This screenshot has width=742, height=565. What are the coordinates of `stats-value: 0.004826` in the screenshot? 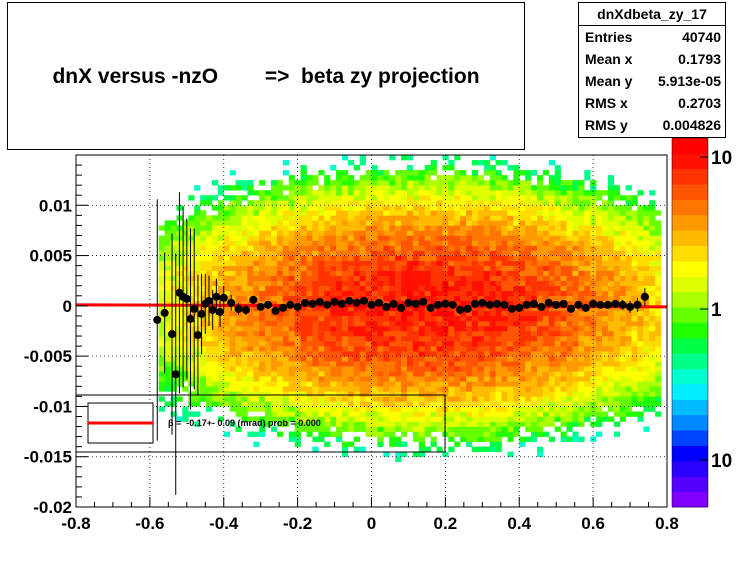 It's located at (691, 125).